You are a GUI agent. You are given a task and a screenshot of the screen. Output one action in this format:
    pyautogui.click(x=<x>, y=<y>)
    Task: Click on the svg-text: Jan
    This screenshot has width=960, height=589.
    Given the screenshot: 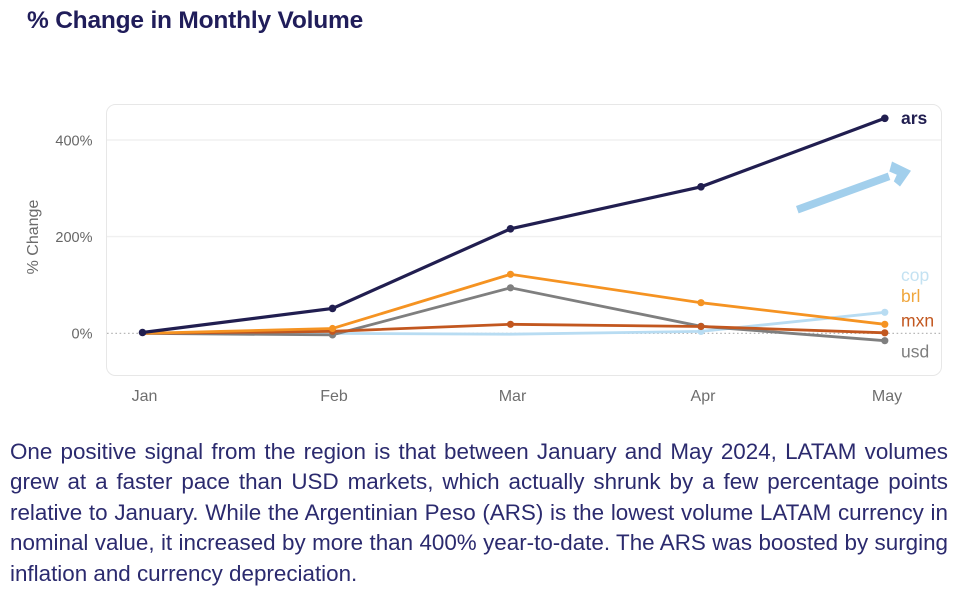 What is the action you would take?
    pyautogui.click(x=145, y=396)
    